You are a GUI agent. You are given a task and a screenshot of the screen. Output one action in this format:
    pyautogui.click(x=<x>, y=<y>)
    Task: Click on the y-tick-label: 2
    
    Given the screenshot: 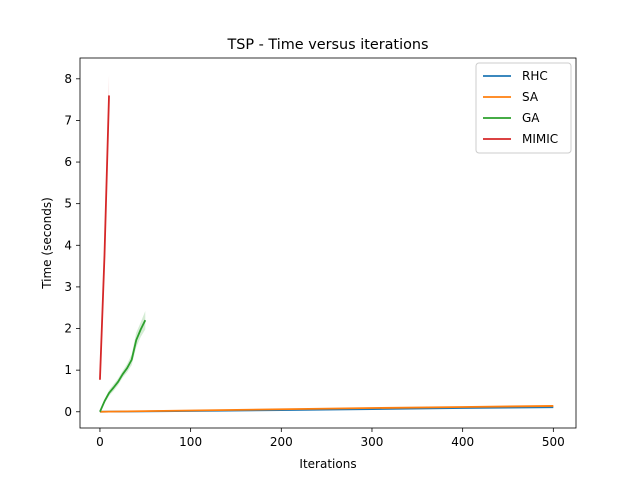 What is the action you would take?
    pyautogui.click(x=68, y=329)
    